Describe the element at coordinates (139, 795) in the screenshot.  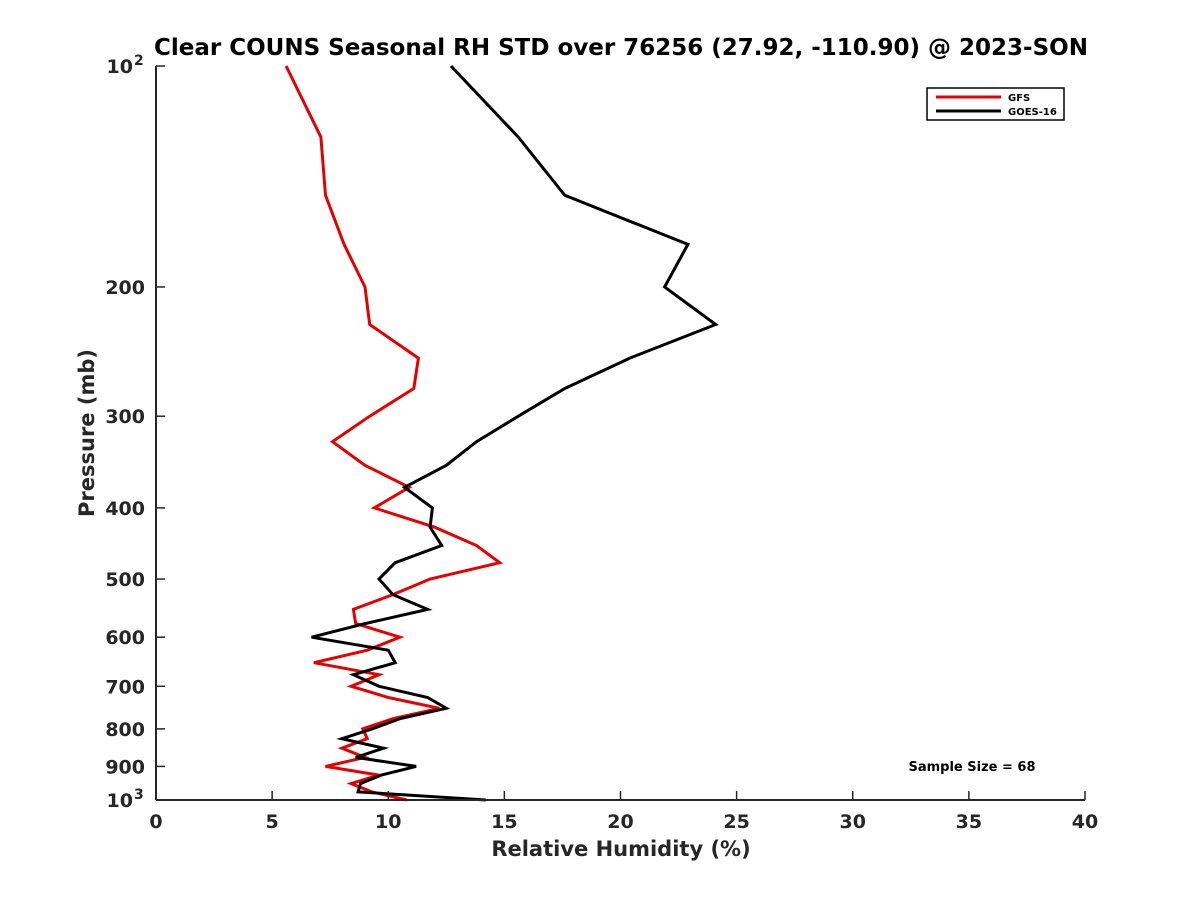
I see `y-tick-exponent: 3` at that location.